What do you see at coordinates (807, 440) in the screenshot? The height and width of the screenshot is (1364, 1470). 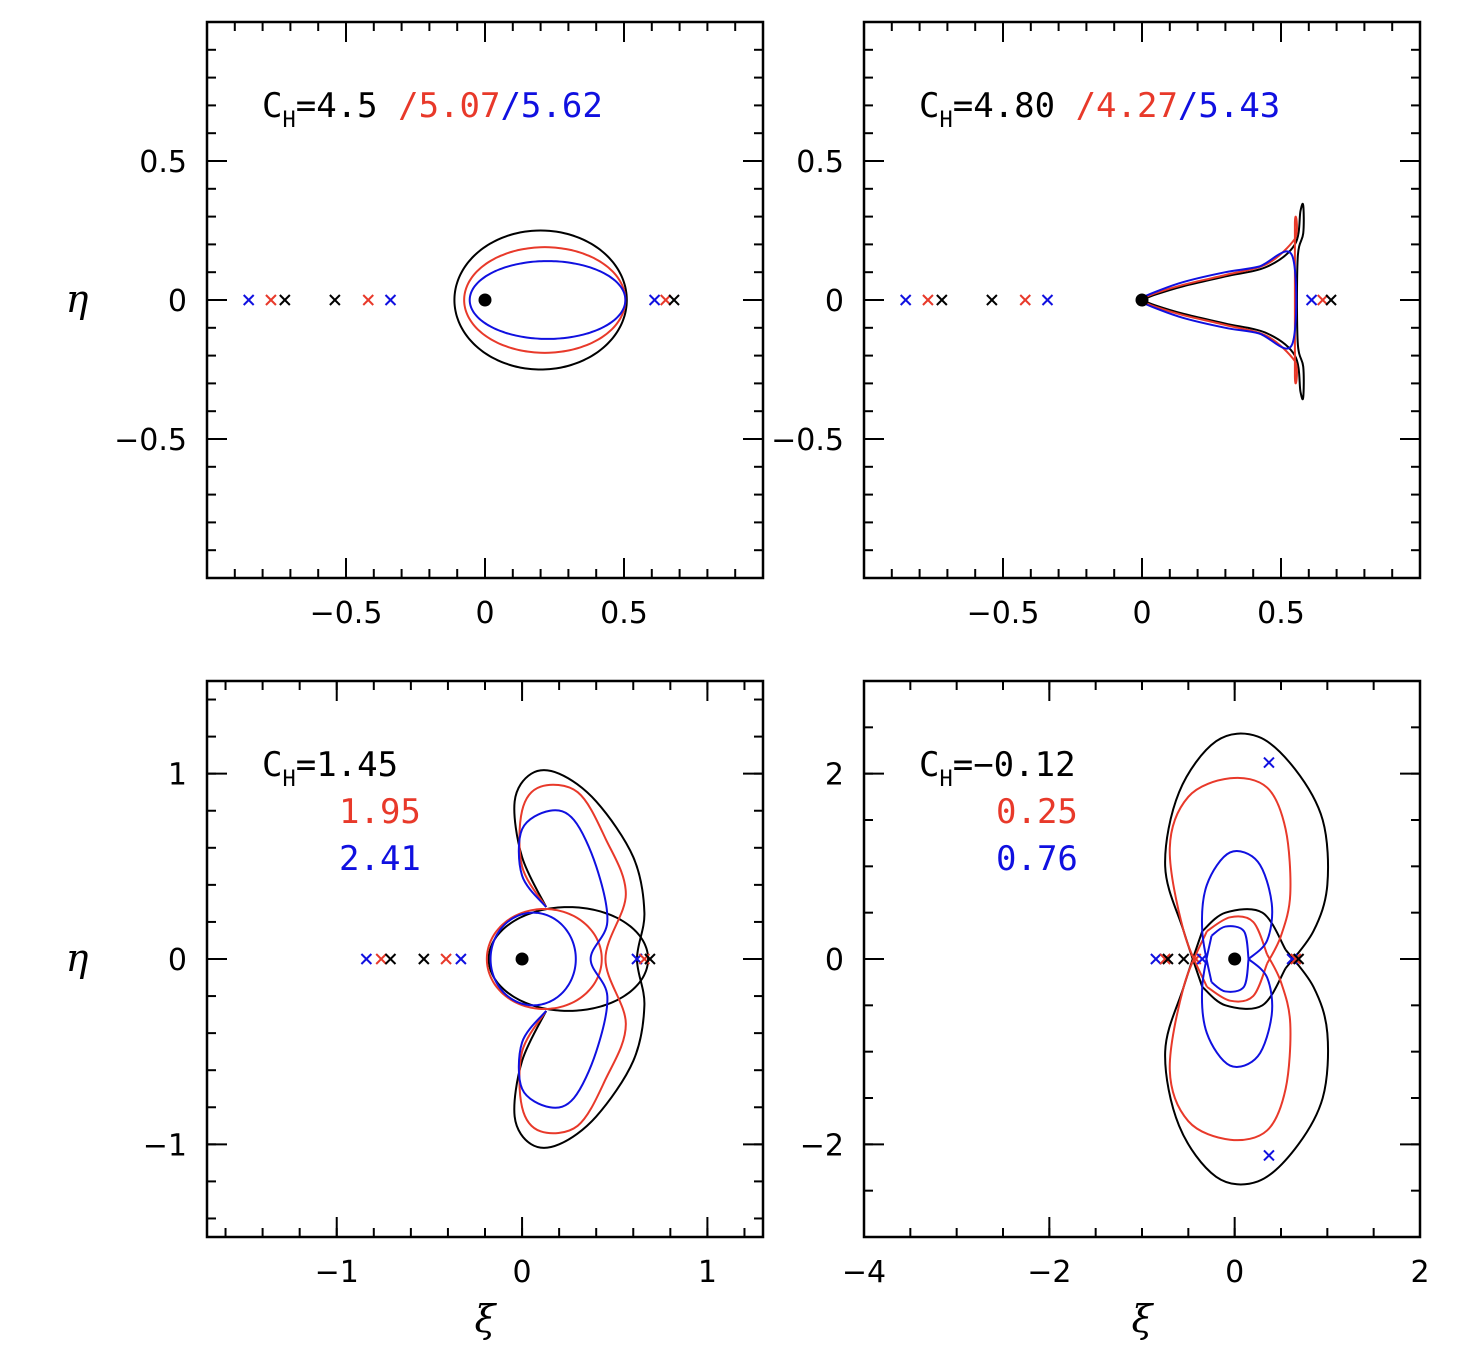 I see `y-tick-label: −0.5` at bounding box center [807, 440].